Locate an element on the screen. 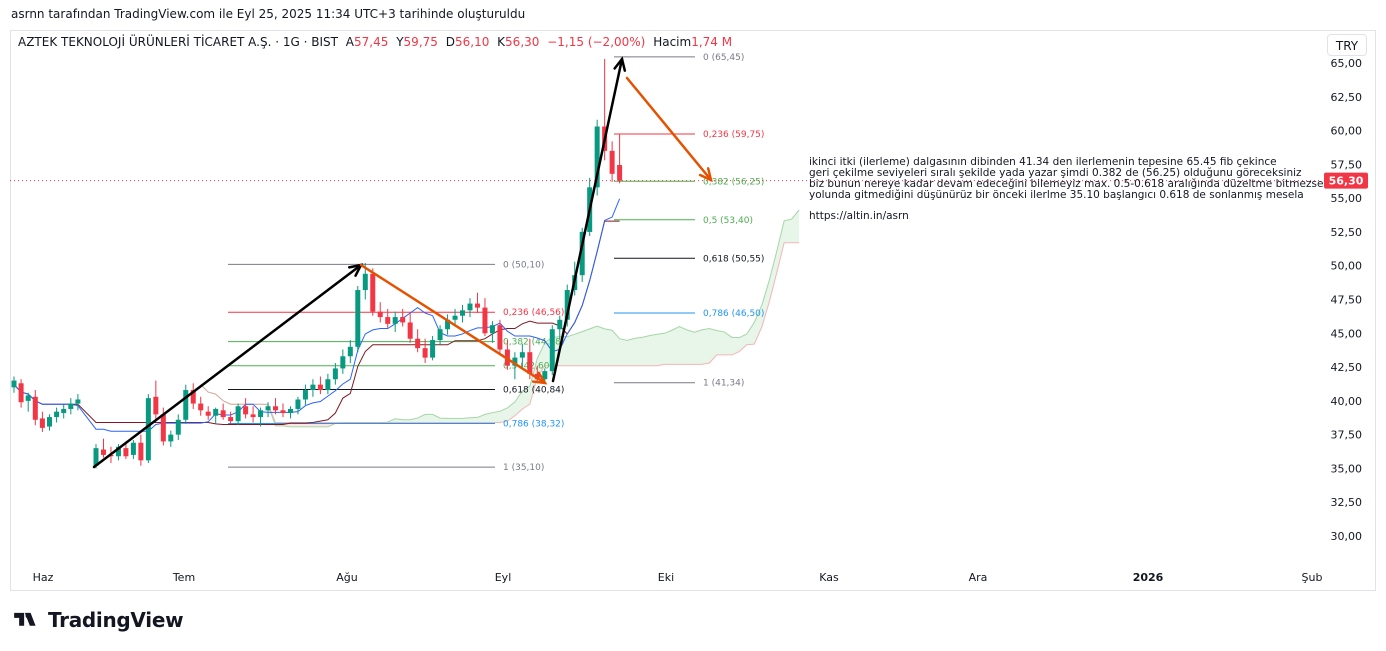  volume-value: Hacim1,74 M is located at coordinates (692, 42).